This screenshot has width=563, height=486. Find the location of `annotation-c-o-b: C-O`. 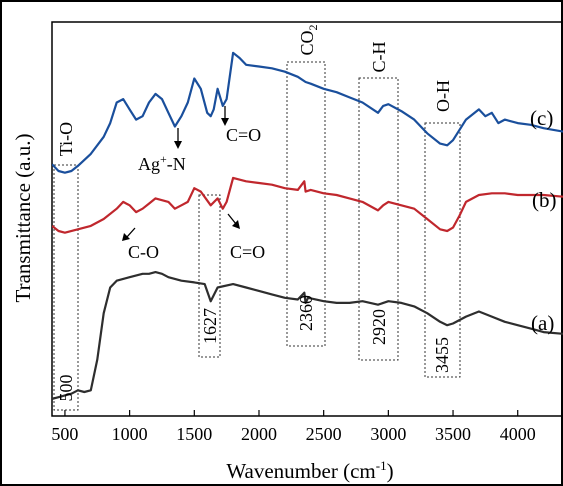

annotation-c-o-b: C-O is located at coordinates (143, 252).